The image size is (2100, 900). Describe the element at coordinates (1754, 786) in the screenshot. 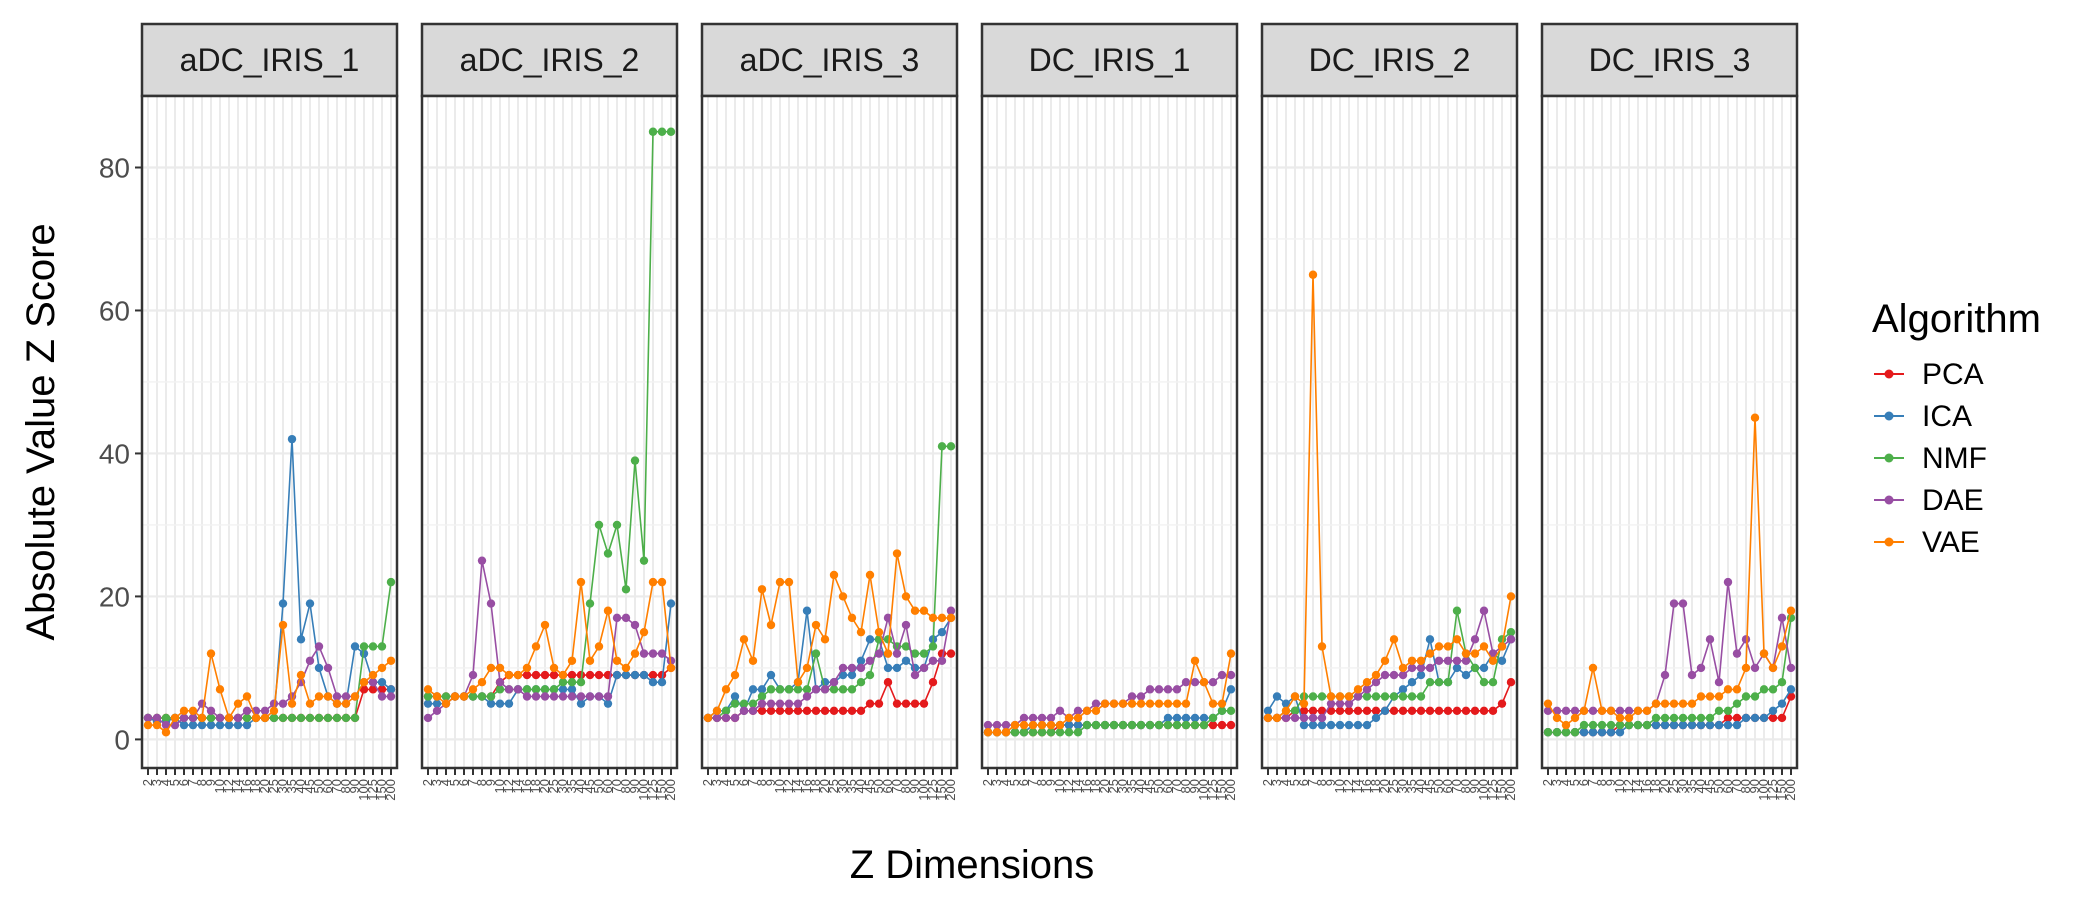

I see `x-tick-label: 90` at that location.